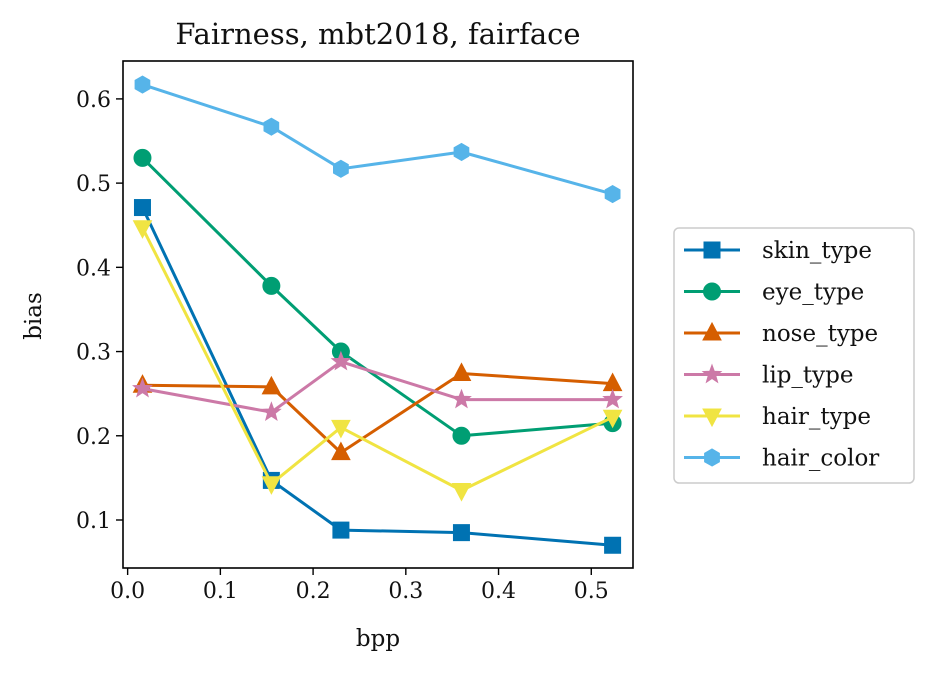  Describe the element at coordinates (813, 293) in the screenshot. I see `legend-label: eye_type` at that location.